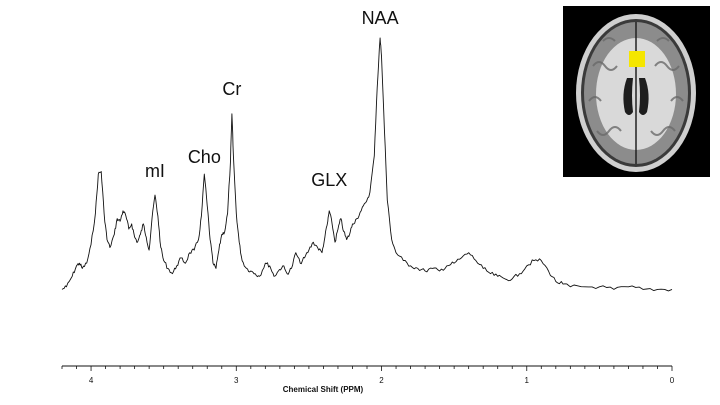 The width and height of the screenshot is (720, 405). Describe the element at coordinates (91, 380) in the screenshot. I see `x-tick-label: 4` at that location.